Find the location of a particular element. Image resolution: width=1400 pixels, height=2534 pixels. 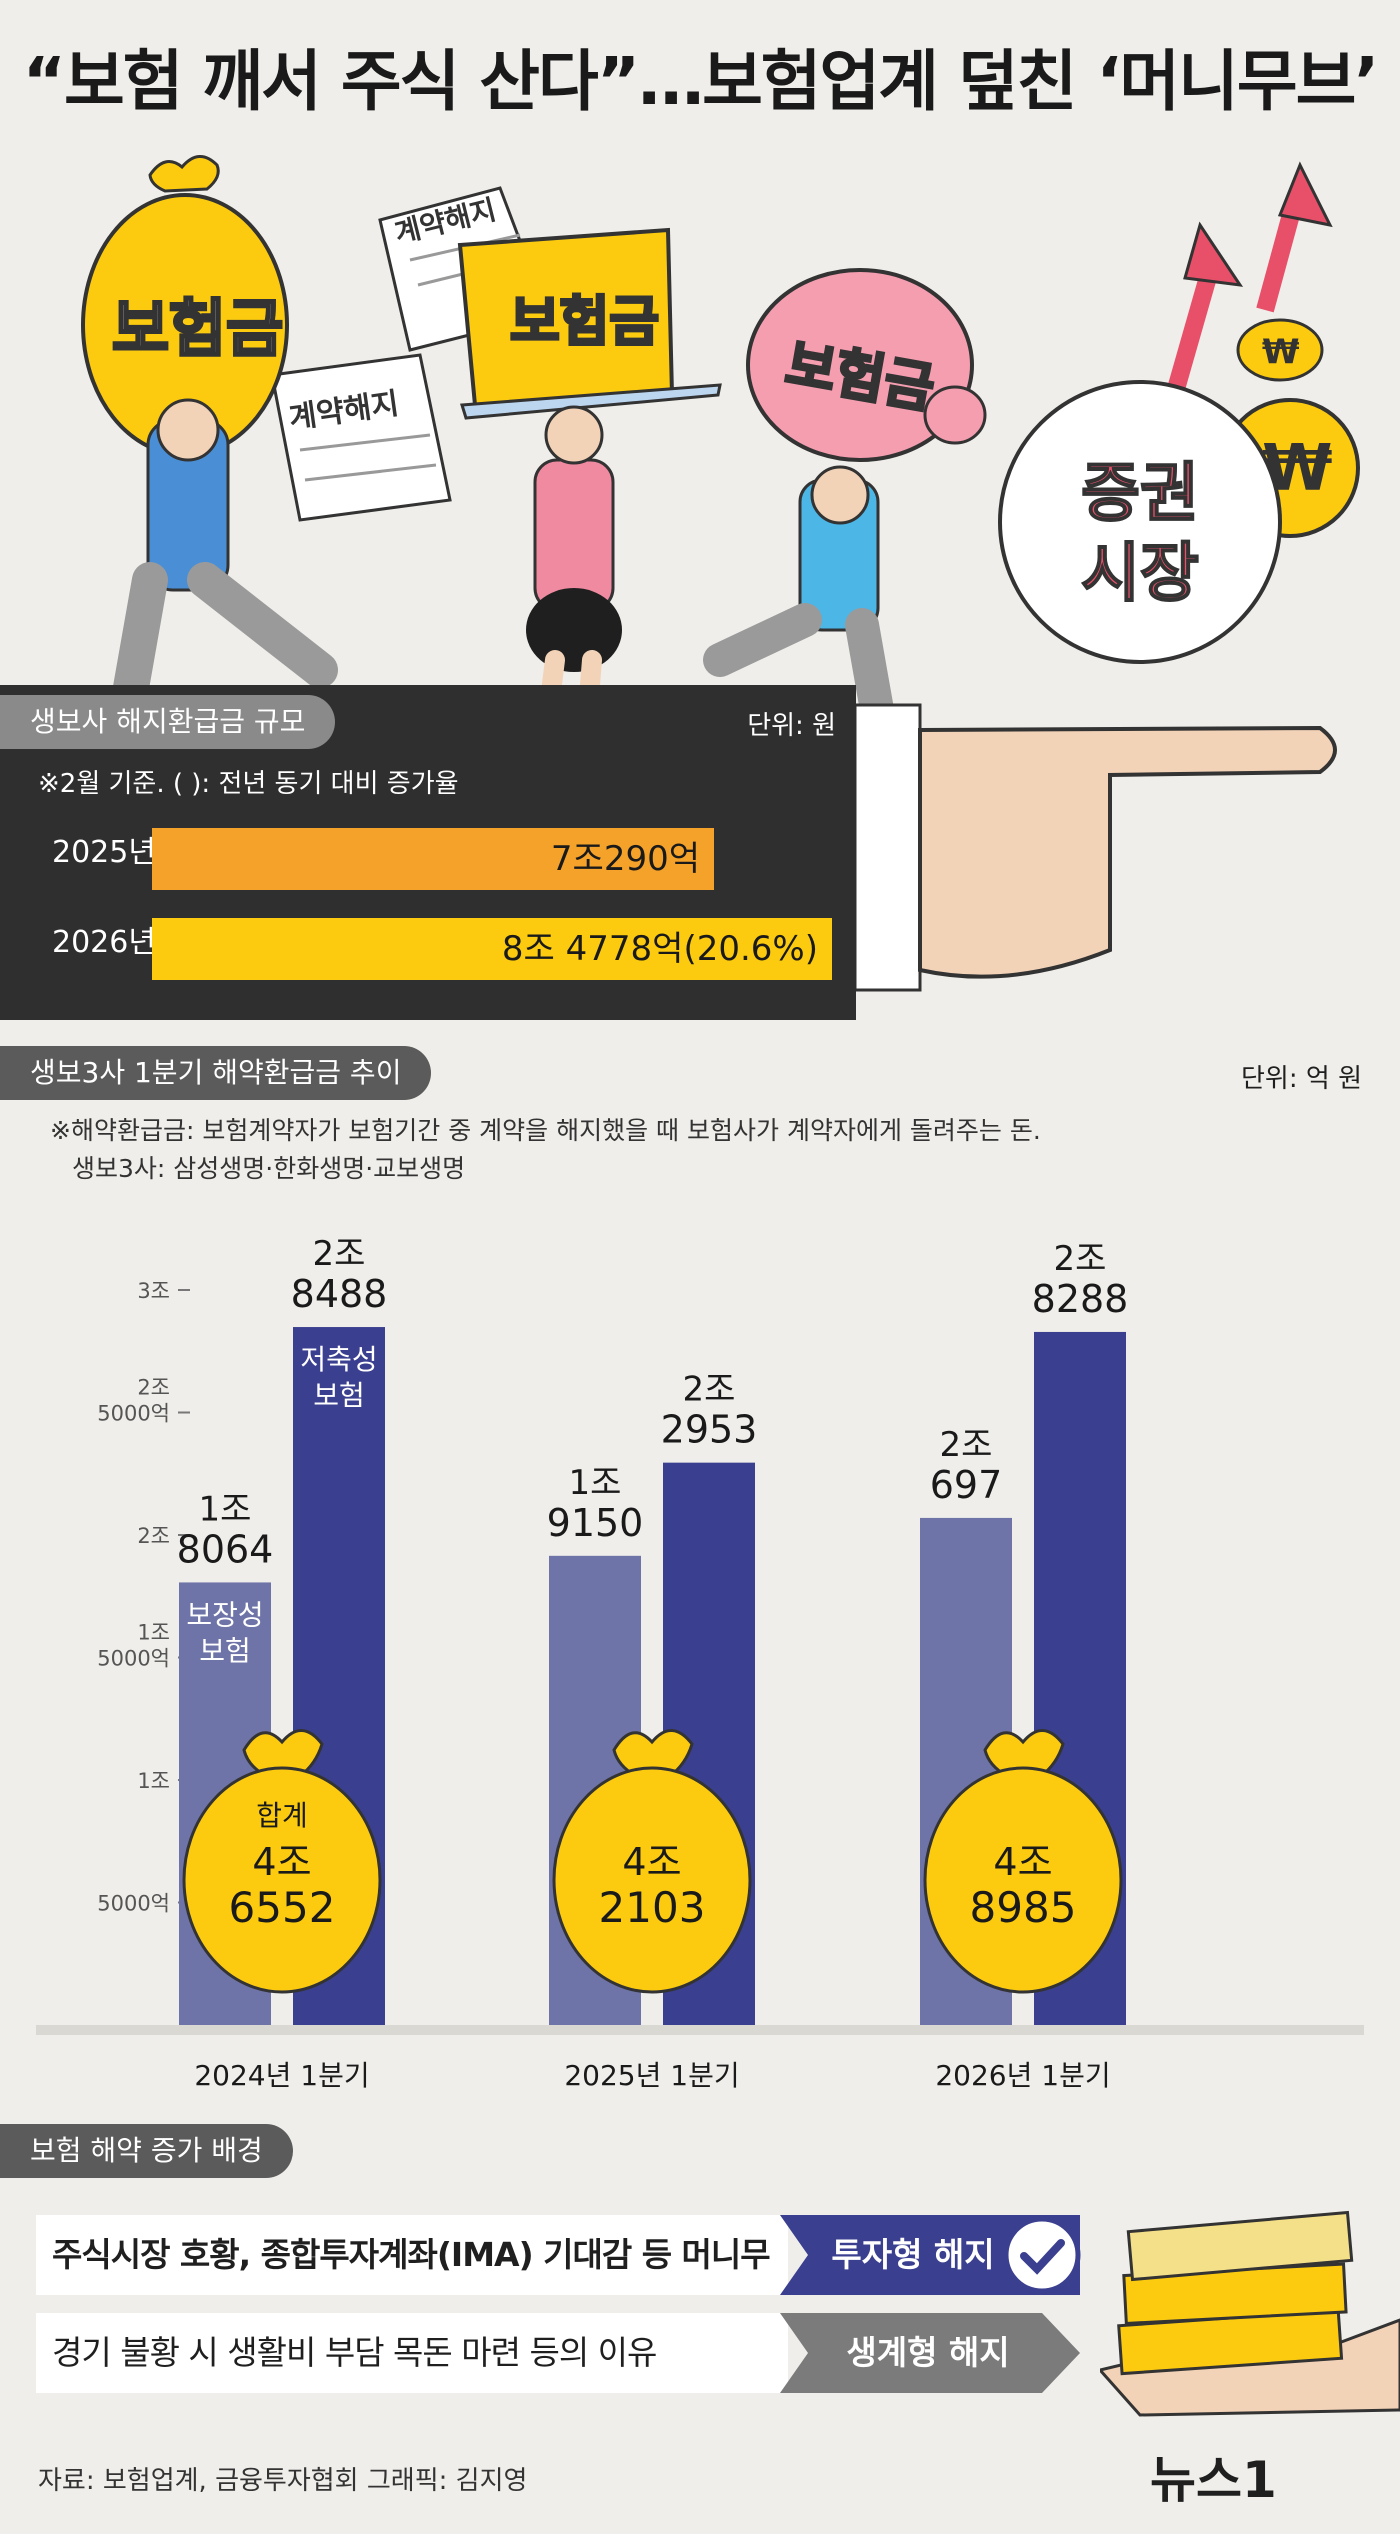

bar-label-1-2-b: 8288 is located at coordinates (1080, 1299).